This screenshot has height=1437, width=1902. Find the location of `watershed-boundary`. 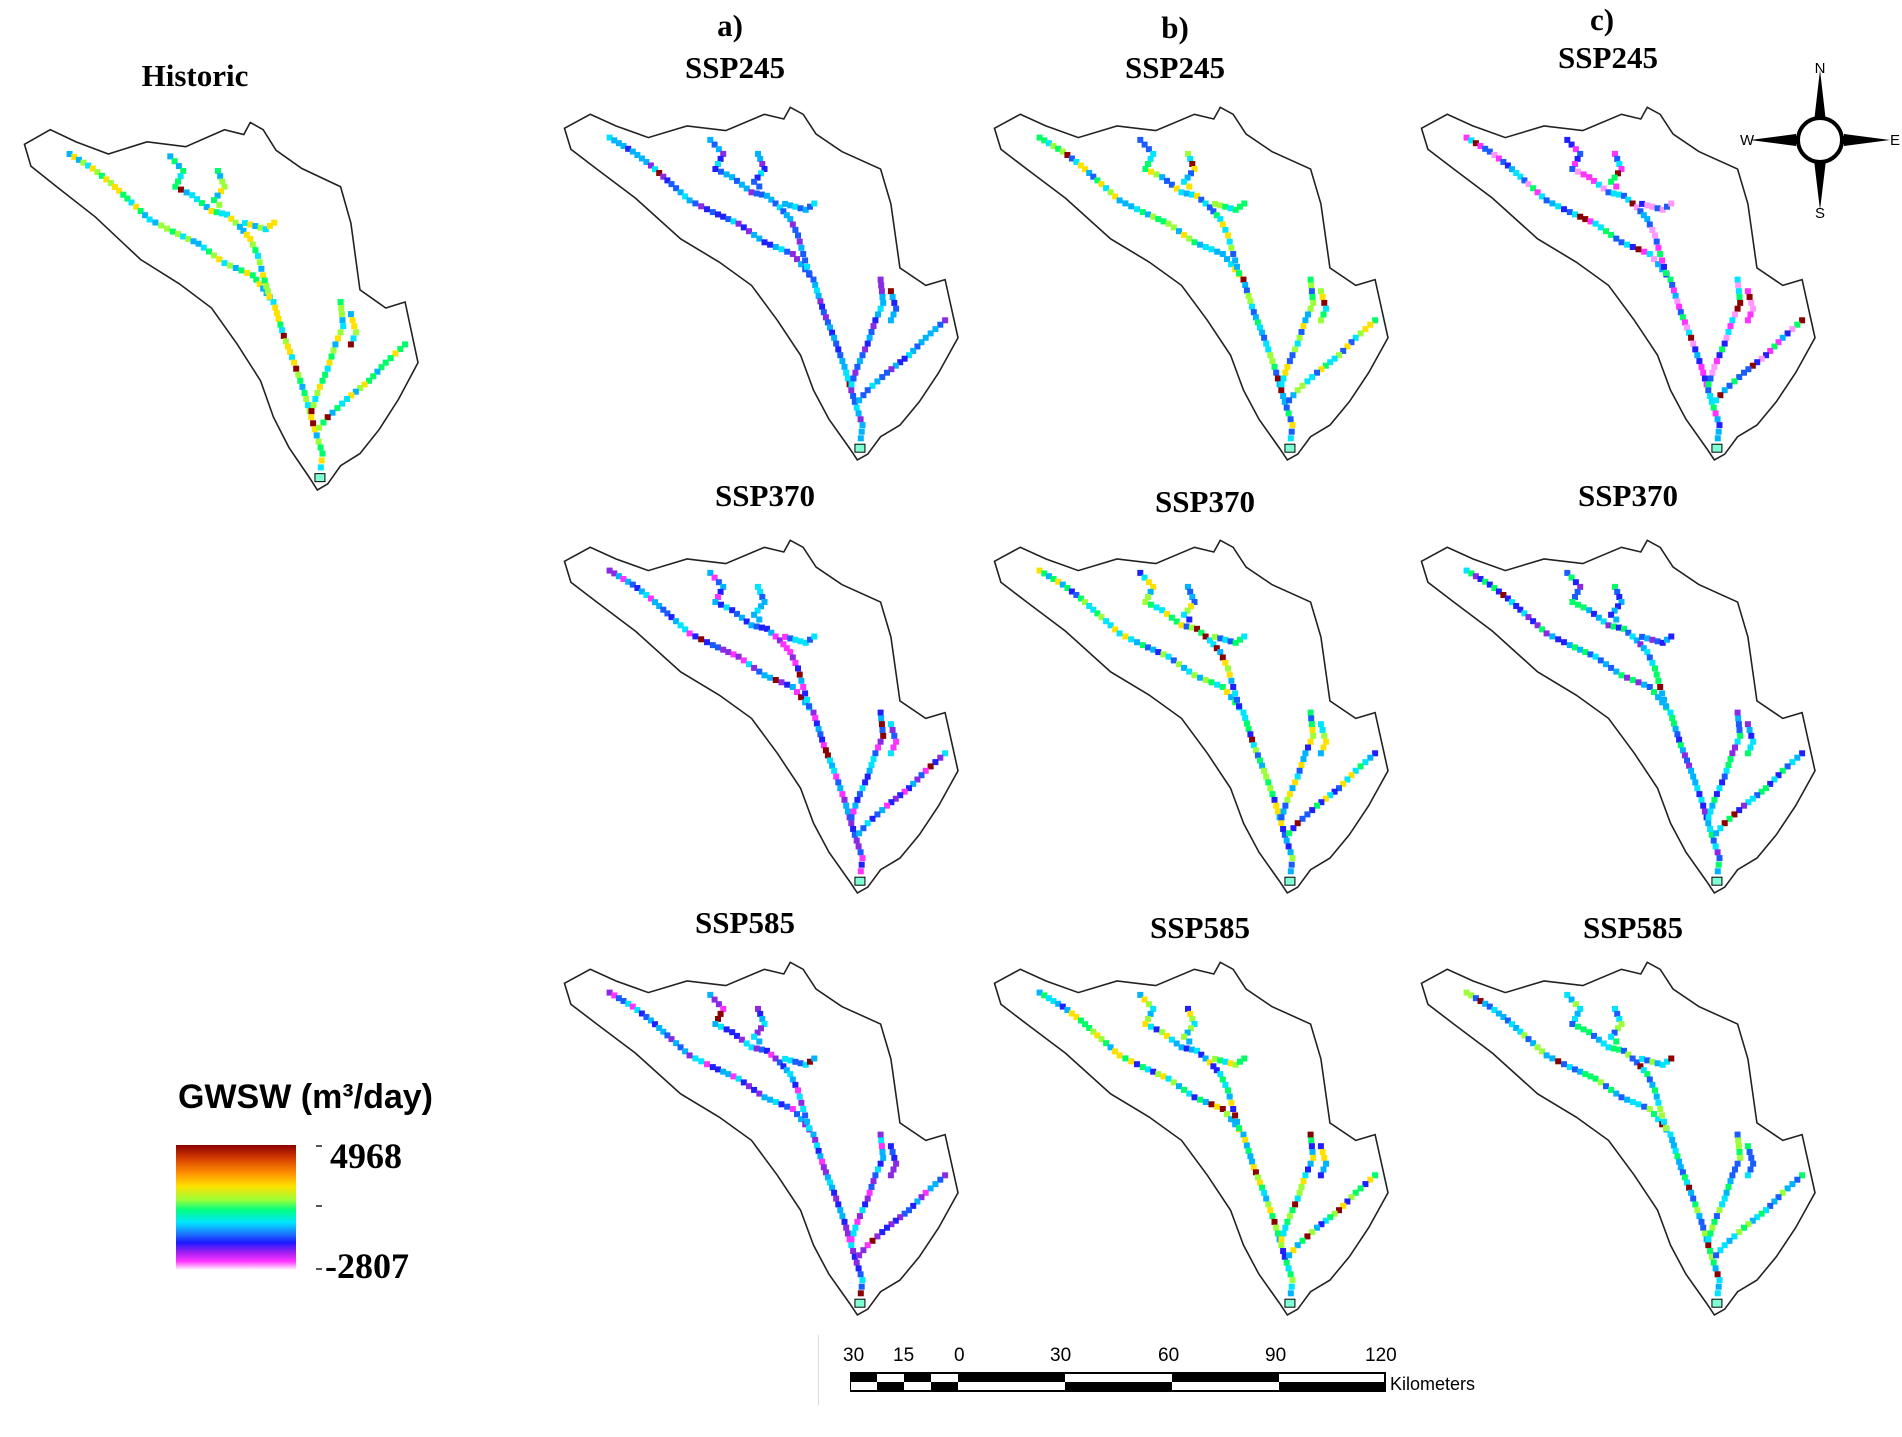

watershed-boundary is located at coordinates (761, 1139).